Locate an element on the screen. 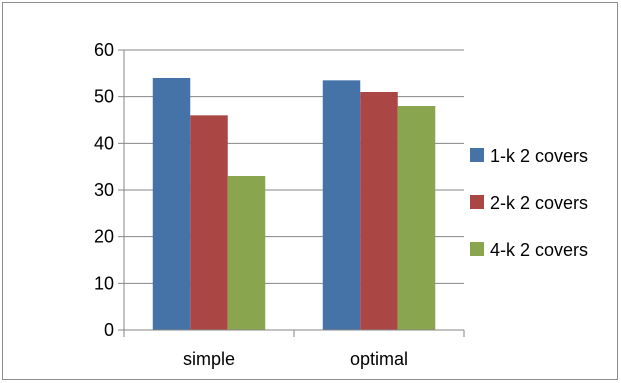 The height and width of the screenshot is (383, 621). legend: 1-k 2 covers 2-k 2 covers 4-k 2 covers is located at coordinates (529, 203).